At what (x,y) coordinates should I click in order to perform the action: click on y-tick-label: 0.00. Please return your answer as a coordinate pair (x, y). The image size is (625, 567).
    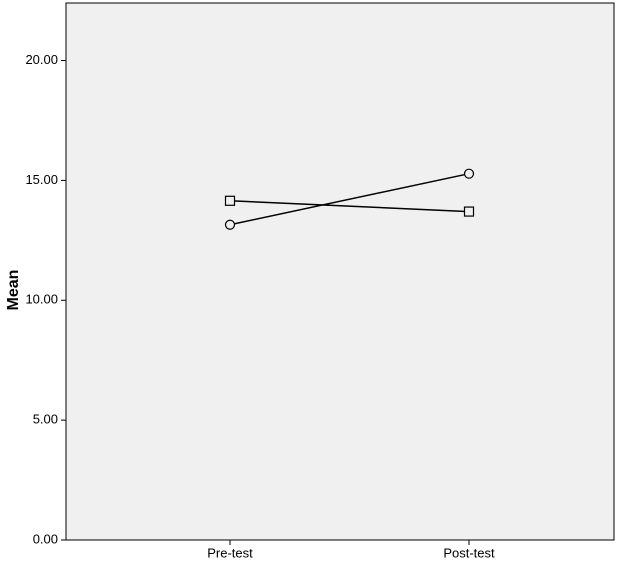
    Looking at the image, I should click on (45, 538).